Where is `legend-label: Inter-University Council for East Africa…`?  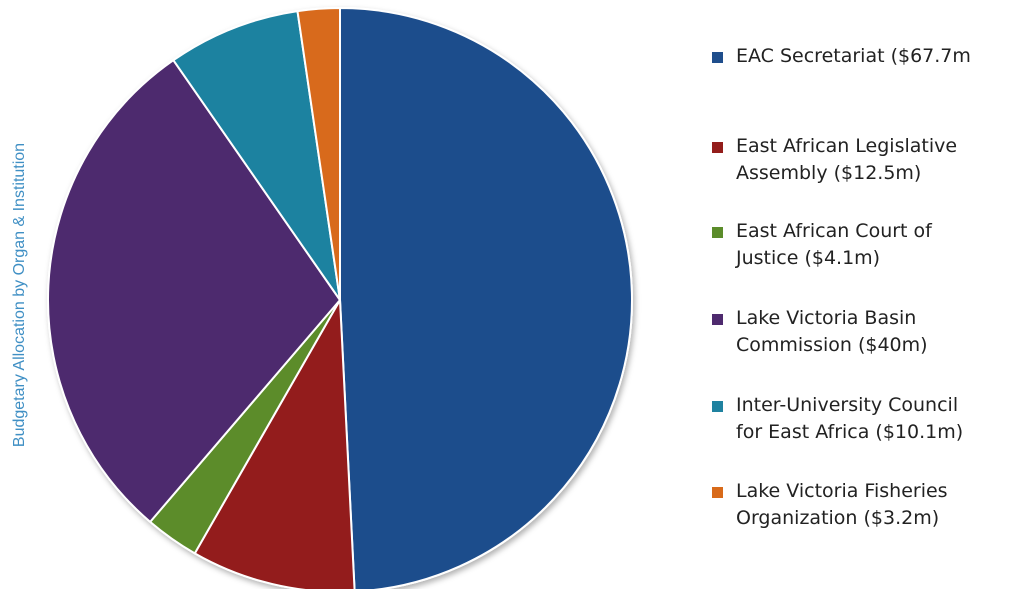 legend-label: Inter-University Council for East Africa… is located at coordinates (850, 418).